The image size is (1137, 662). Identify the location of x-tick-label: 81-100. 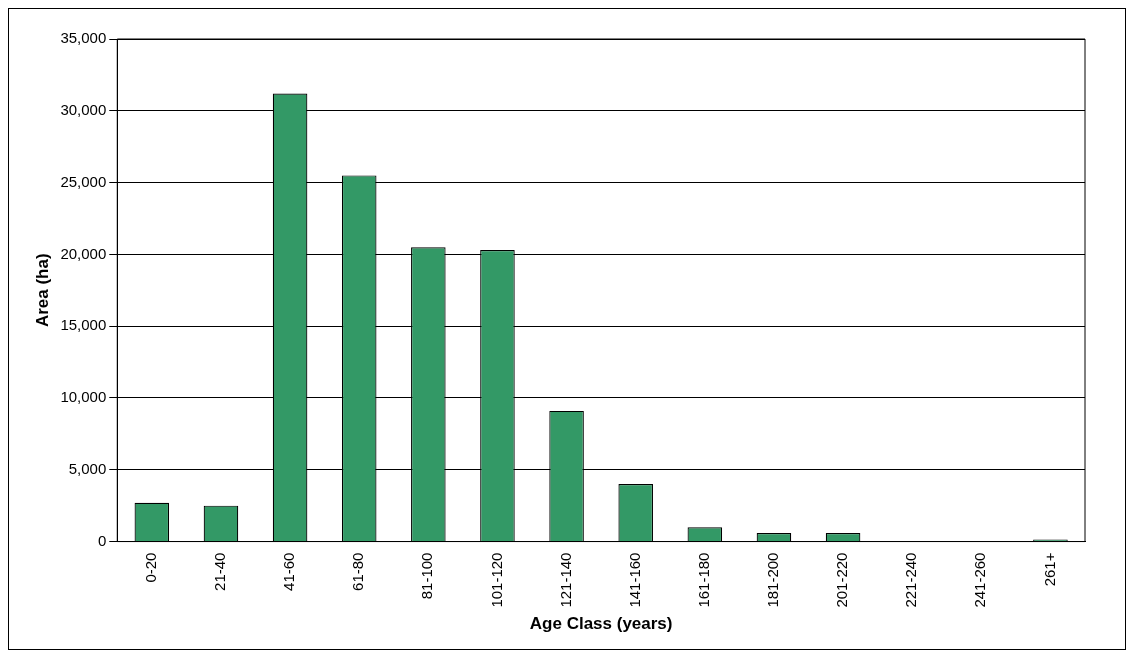
(427, 576).